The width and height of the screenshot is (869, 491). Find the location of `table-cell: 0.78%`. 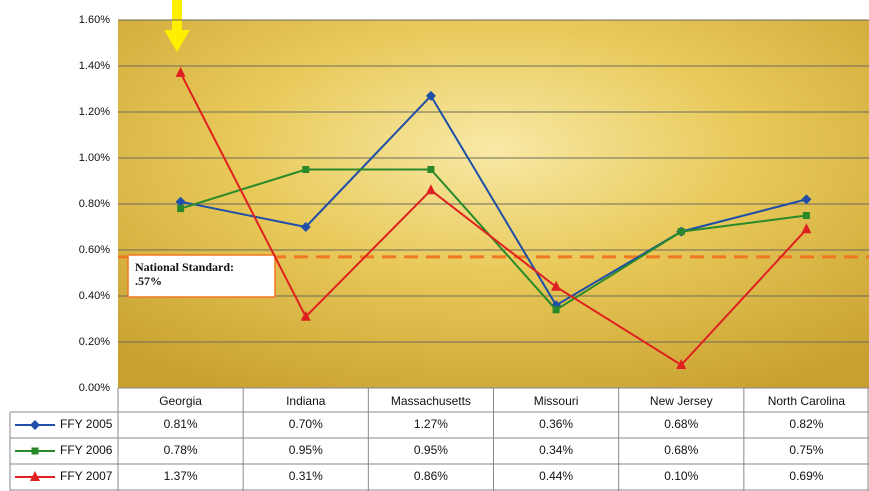

table-cell: 0.78% is located at coordinates (181, 450).